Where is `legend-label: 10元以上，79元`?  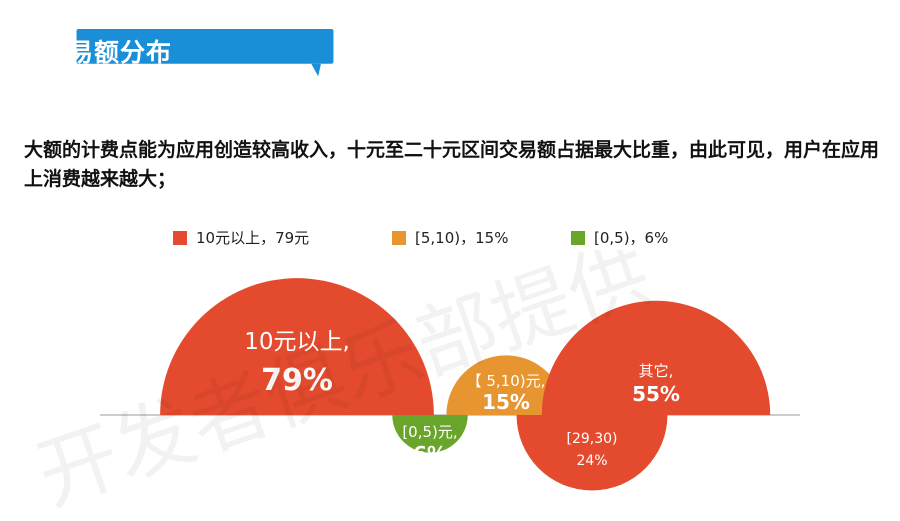 legend-label: 10元以上，79元 is located at coordinates (253, 238).